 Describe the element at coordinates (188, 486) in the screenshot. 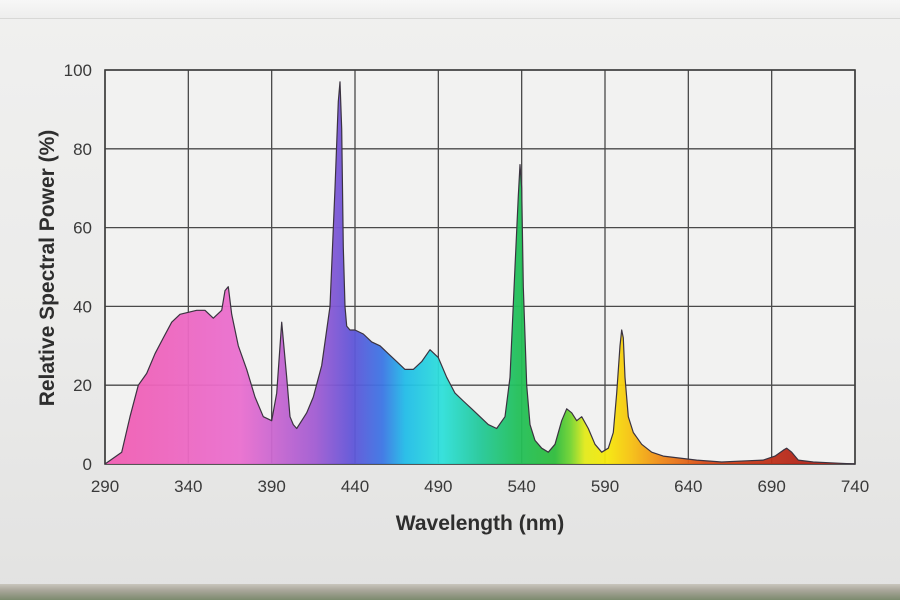

I see `x-tick-label: 340` at that location.